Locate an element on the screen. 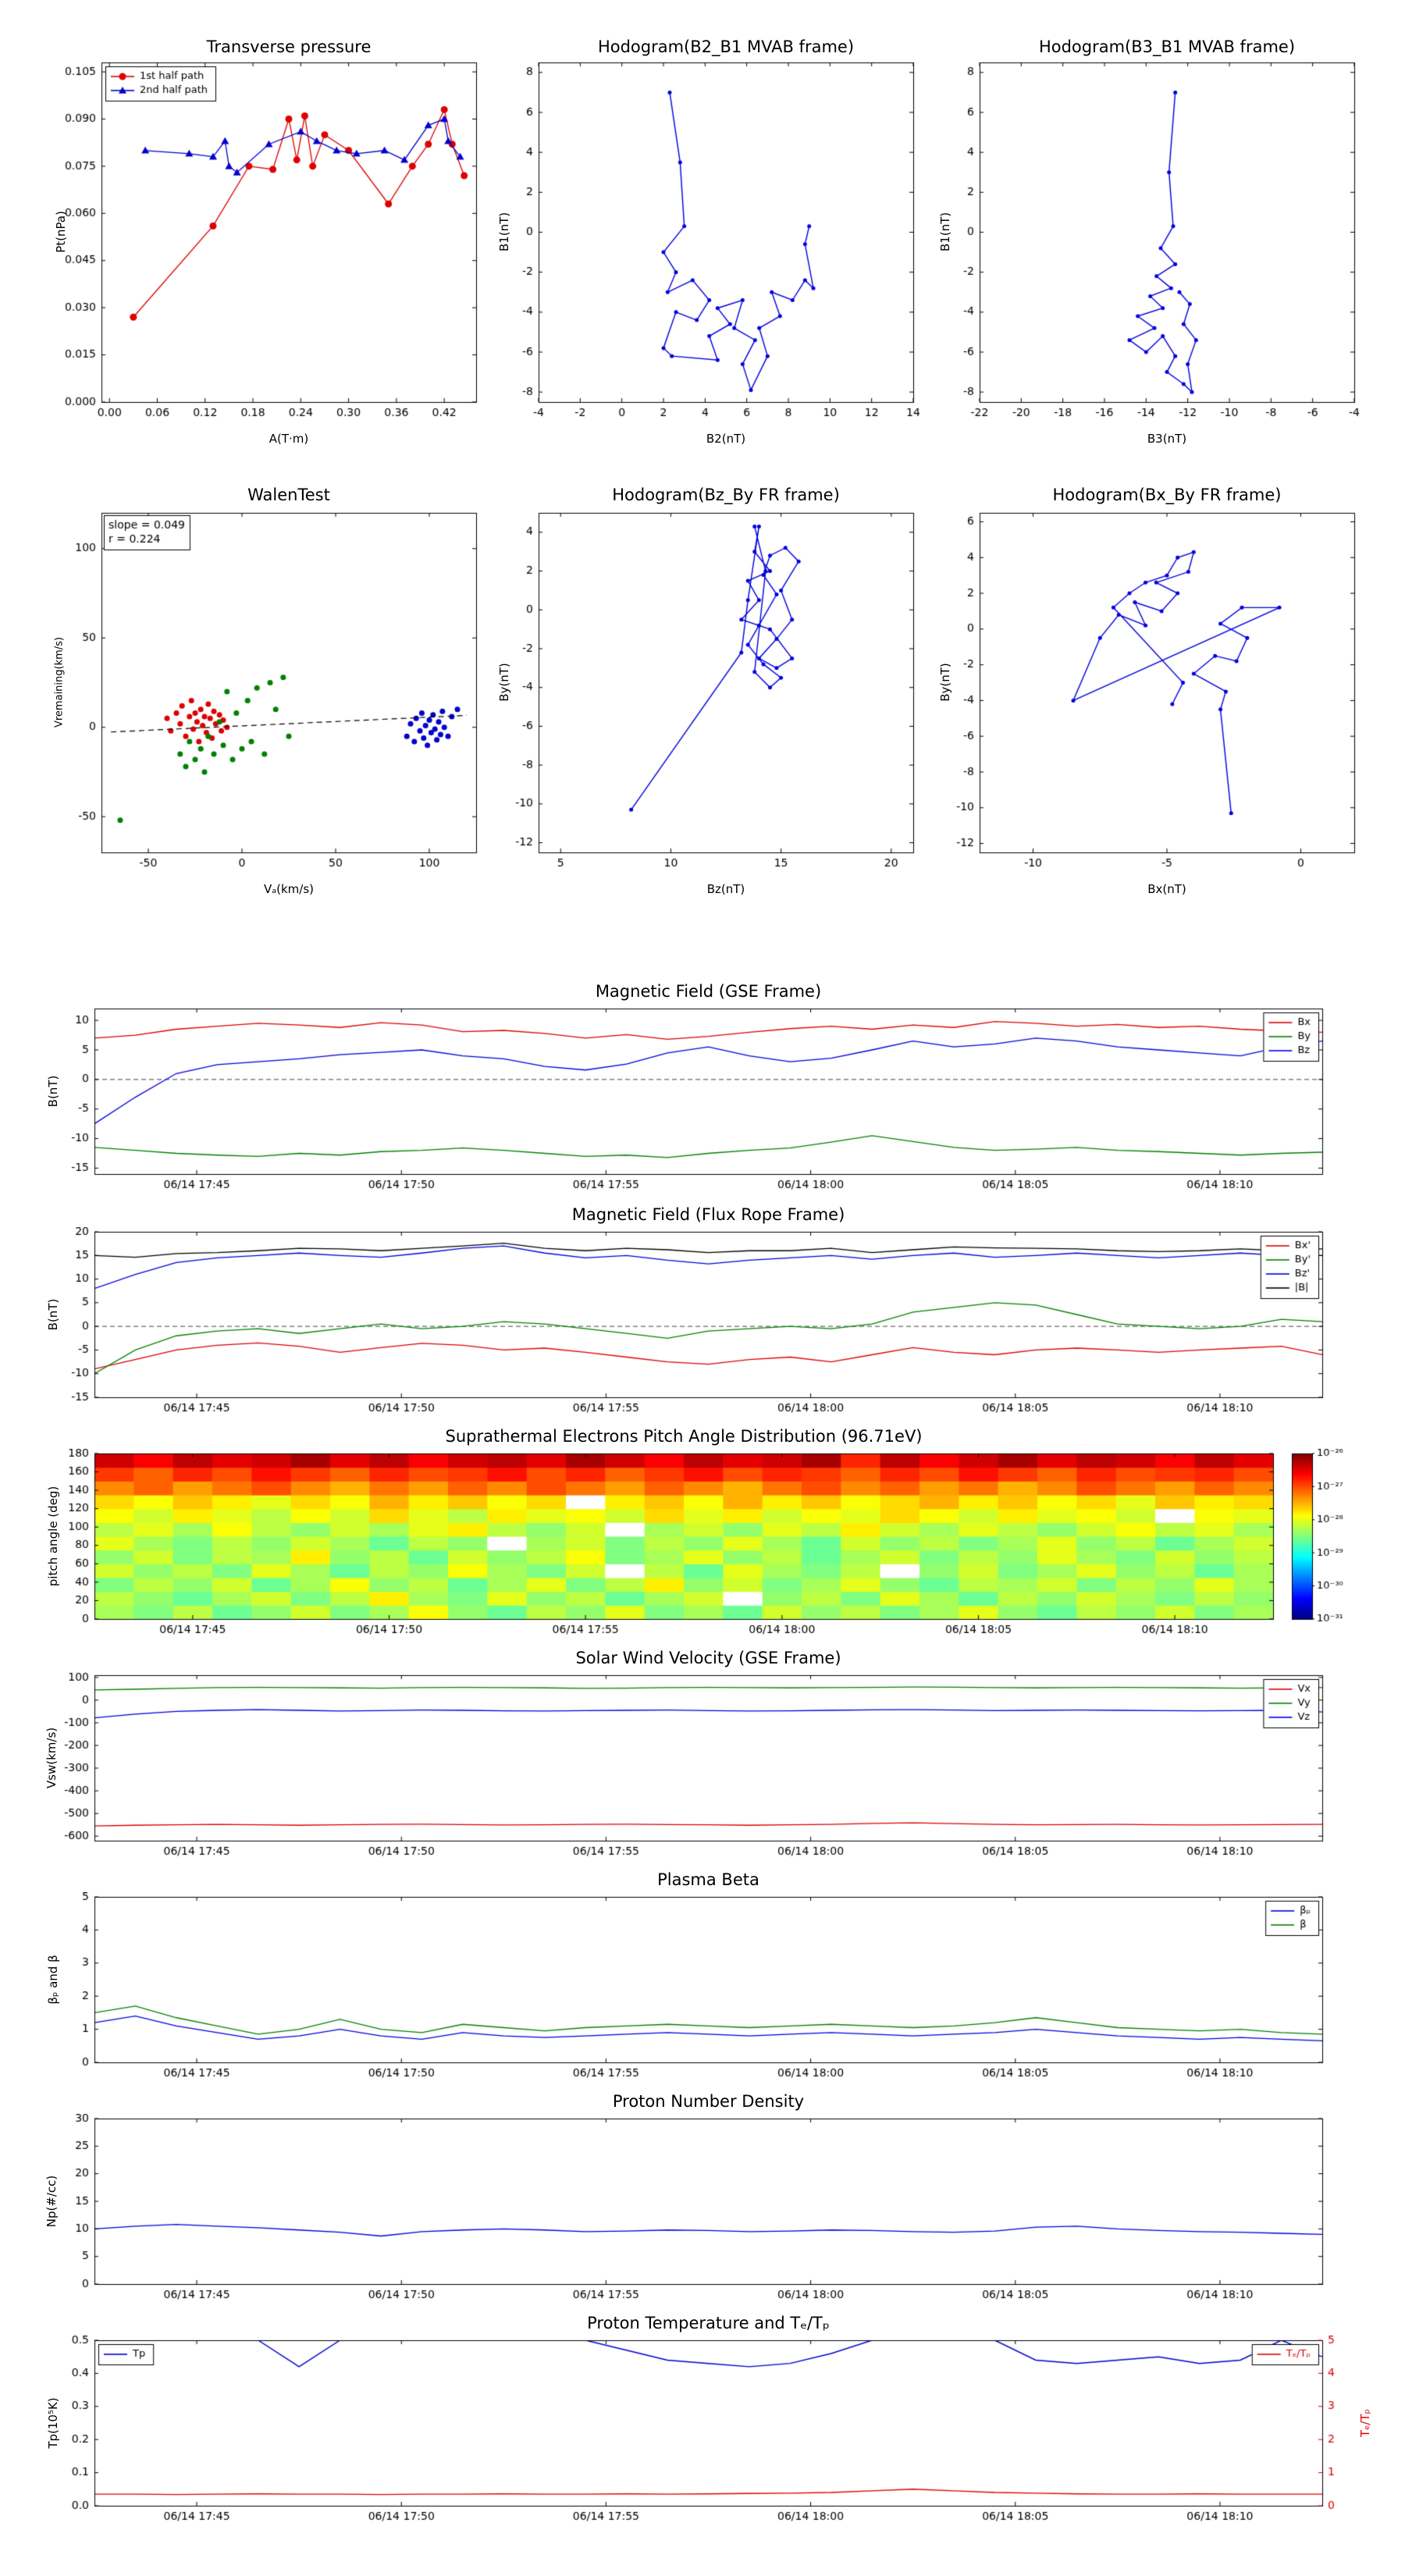 The width and height of the screenshot is (1405, 2576). pt-title: Transverse pressure is located at coordinates (289, 46).